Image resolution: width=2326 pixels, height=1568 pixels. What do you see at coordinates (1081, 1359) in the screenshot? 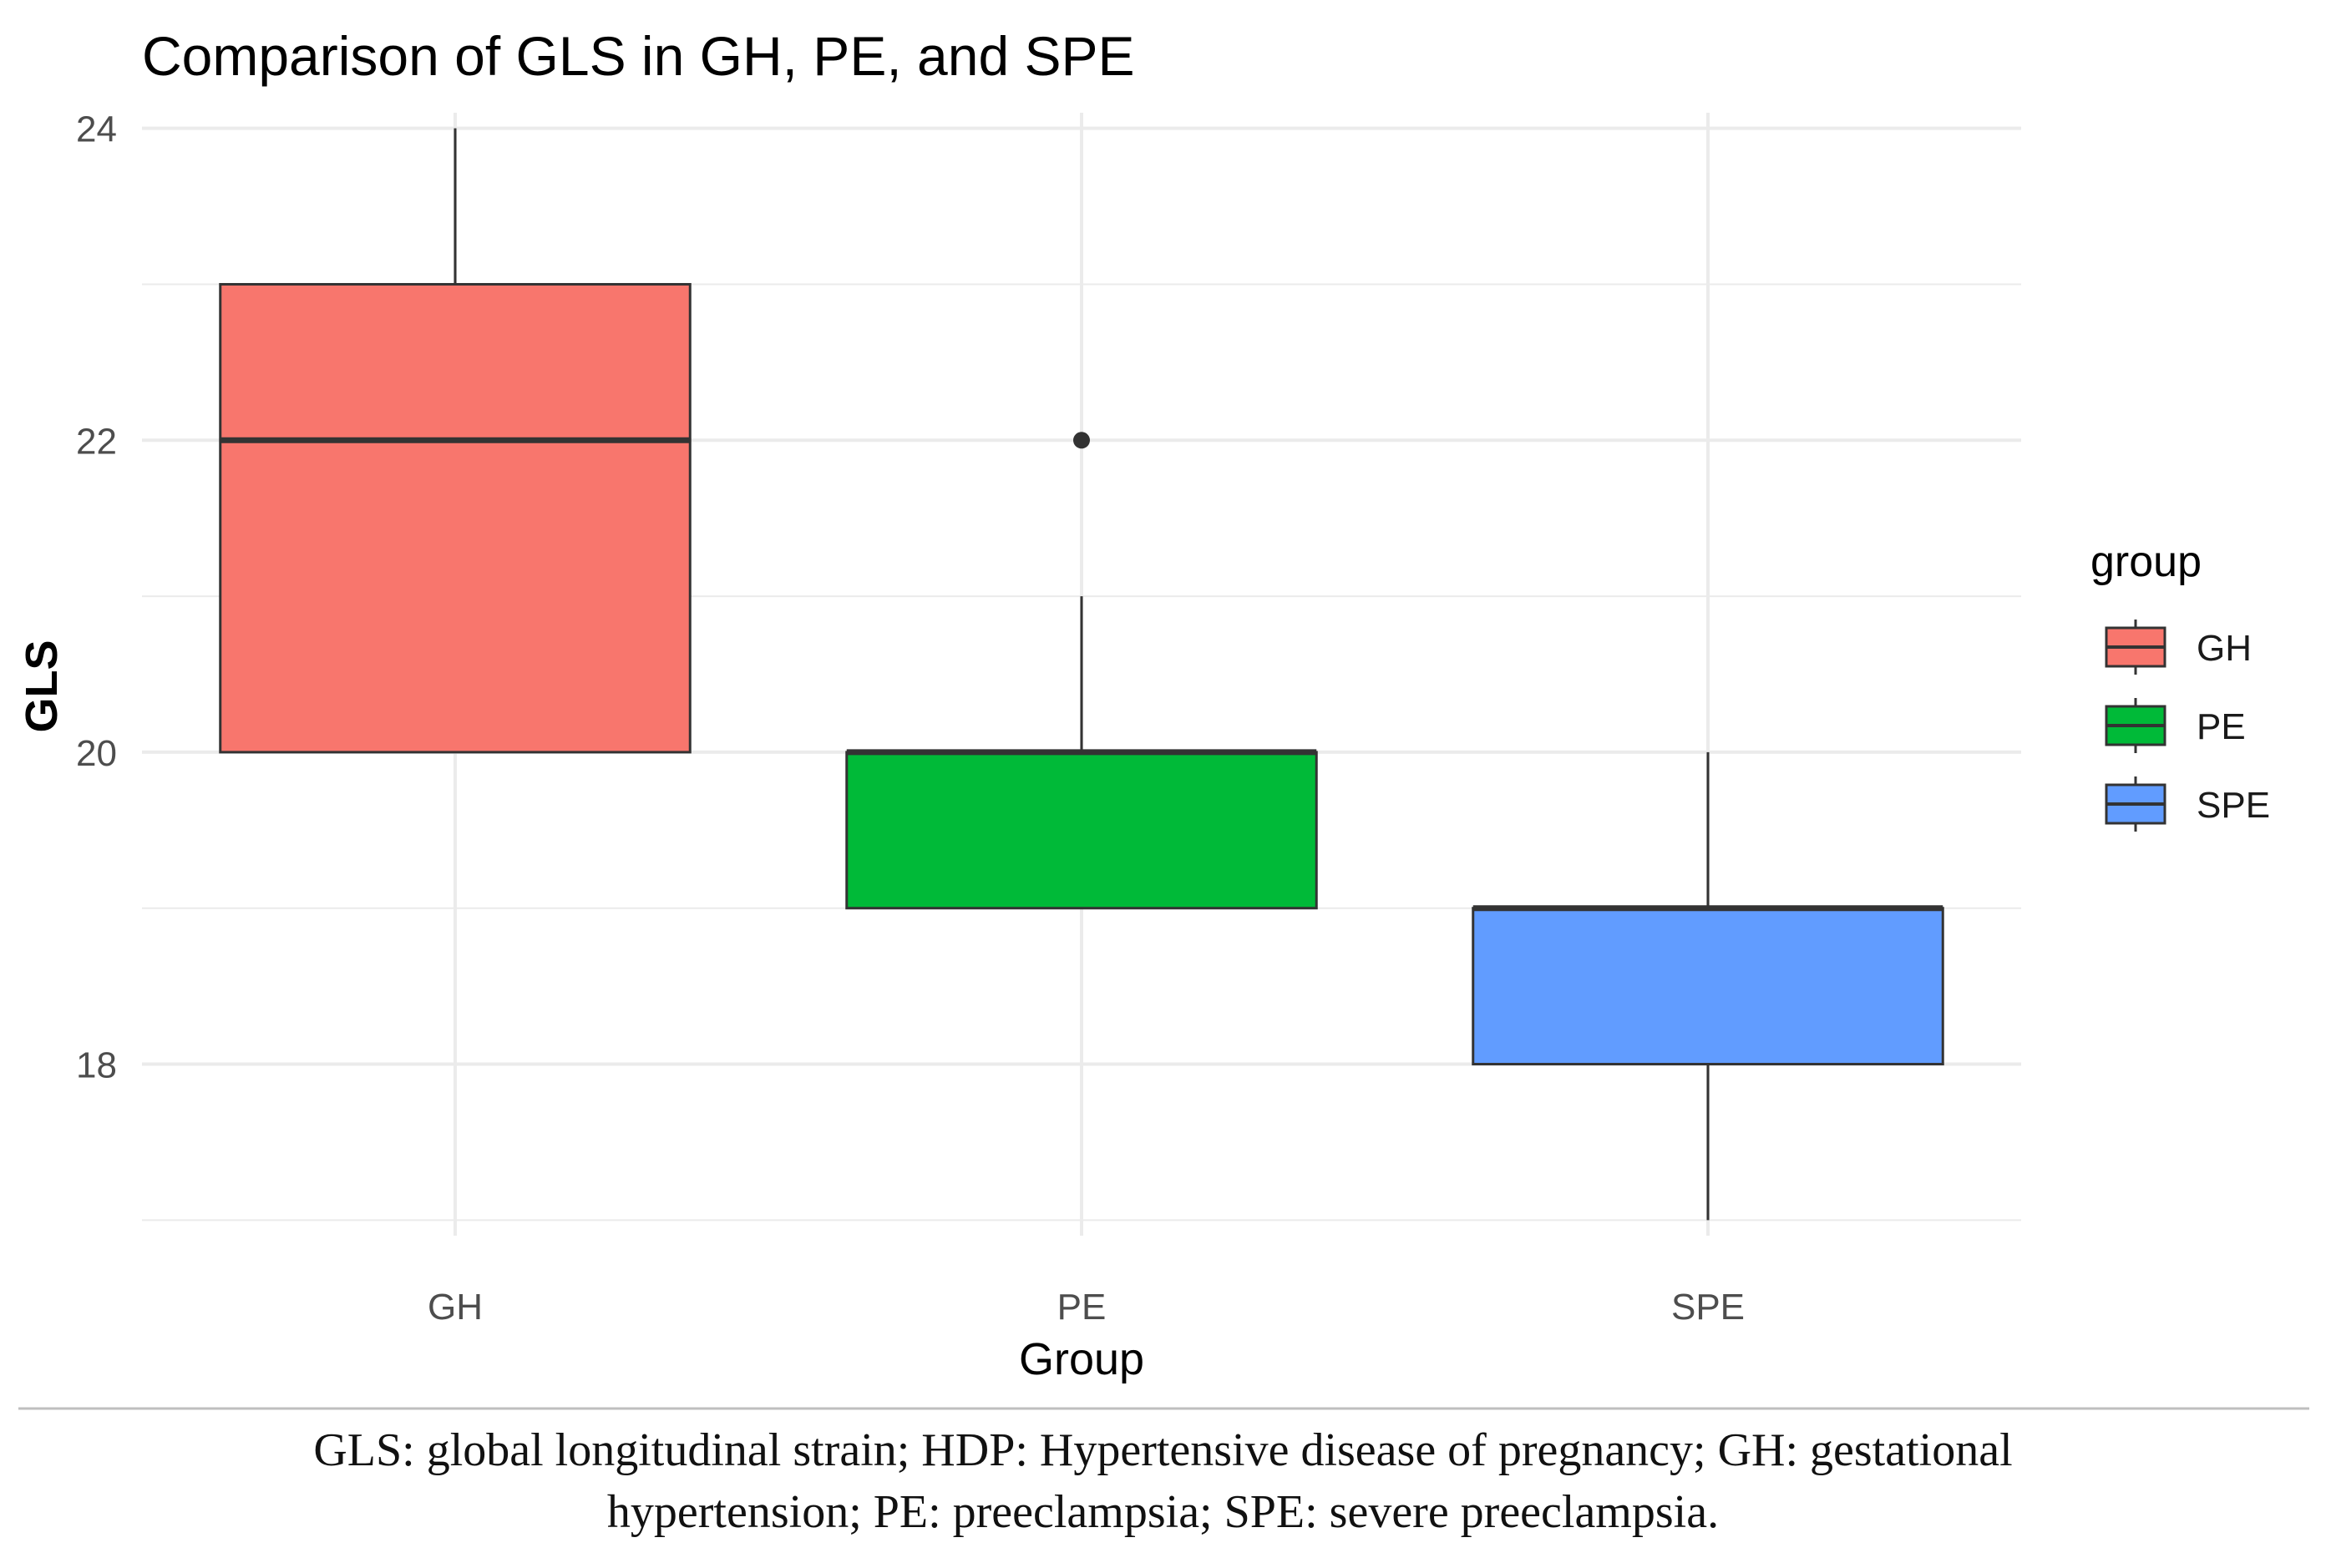
I see `x-axis-label: Group` at bounding box center [1081, 1359].